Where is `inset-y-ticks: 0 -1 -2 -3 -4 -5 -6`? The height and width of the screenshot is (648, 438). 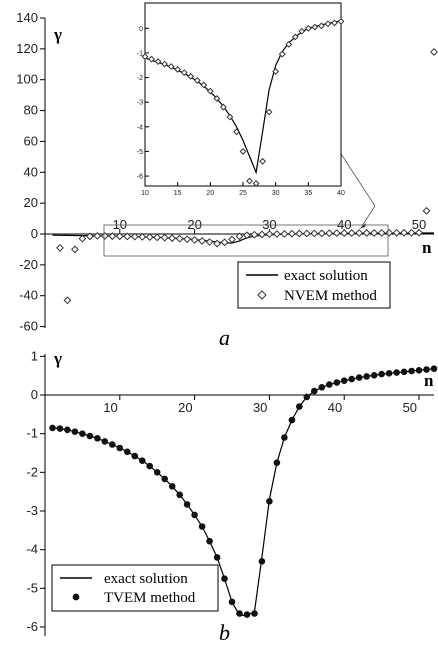 inset-y-ticks: 0 -1 -2 -3 -4 -5 -6 is located at coordinates (143, 103).